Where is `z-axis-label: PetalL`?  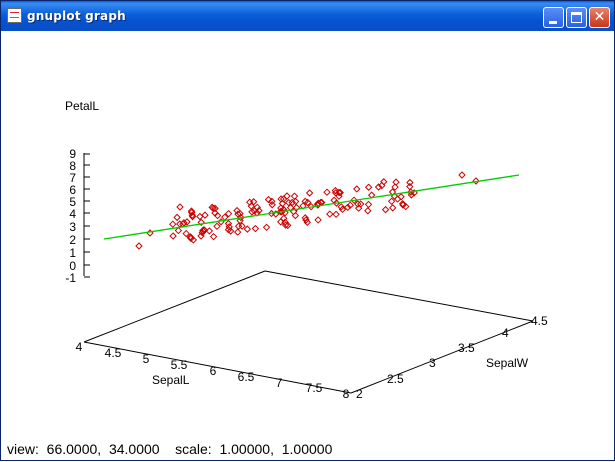
z-axis-label: PetalL is located at coordinates (82, 106).